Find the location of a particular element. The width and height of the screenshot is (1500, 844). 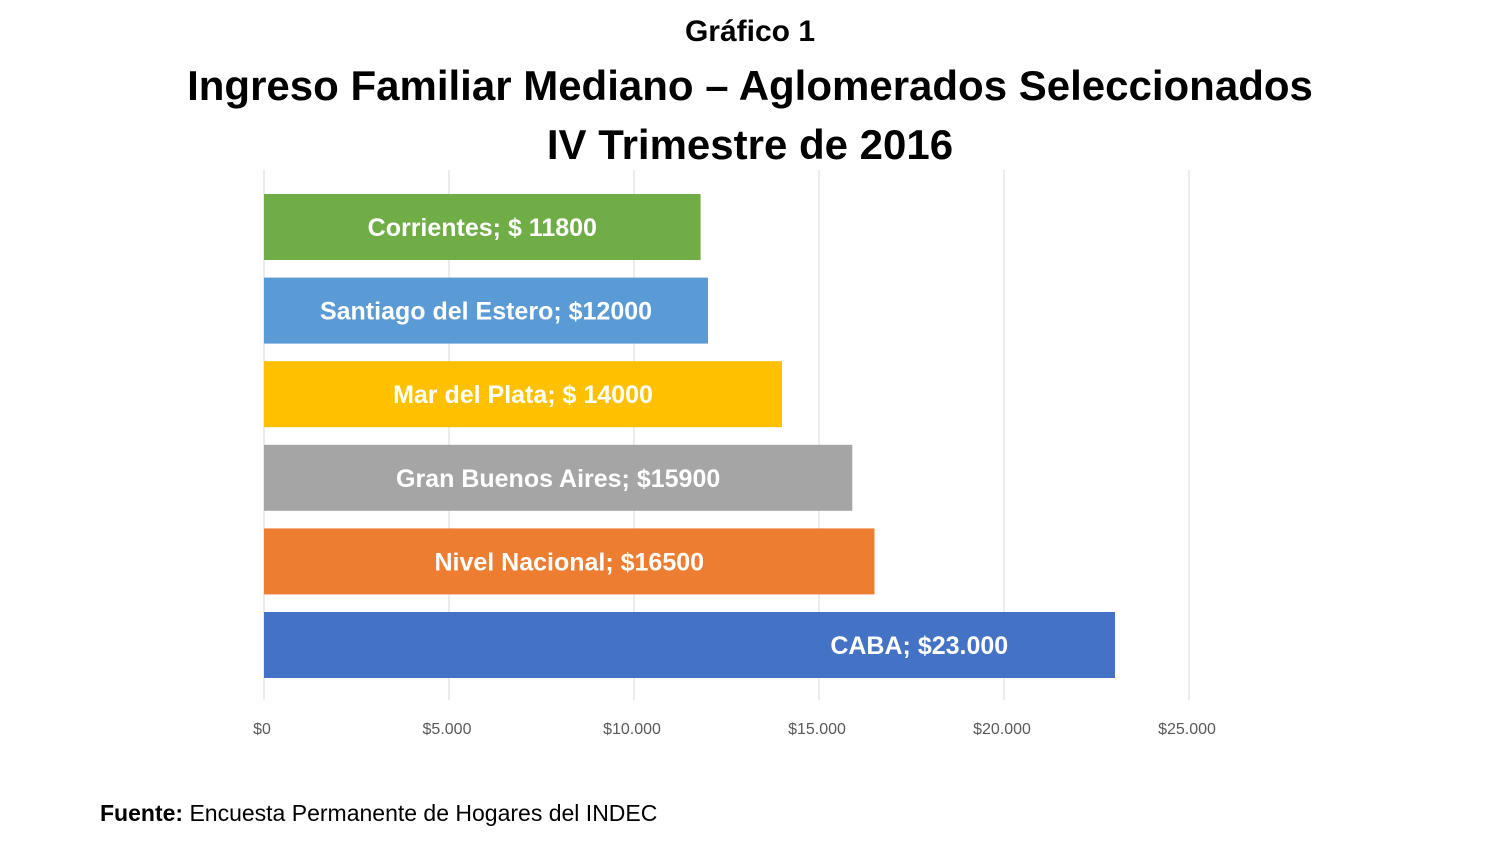

bar-data-label: Mar del Plata; $ 14000 is located at coordinates (523, 395).